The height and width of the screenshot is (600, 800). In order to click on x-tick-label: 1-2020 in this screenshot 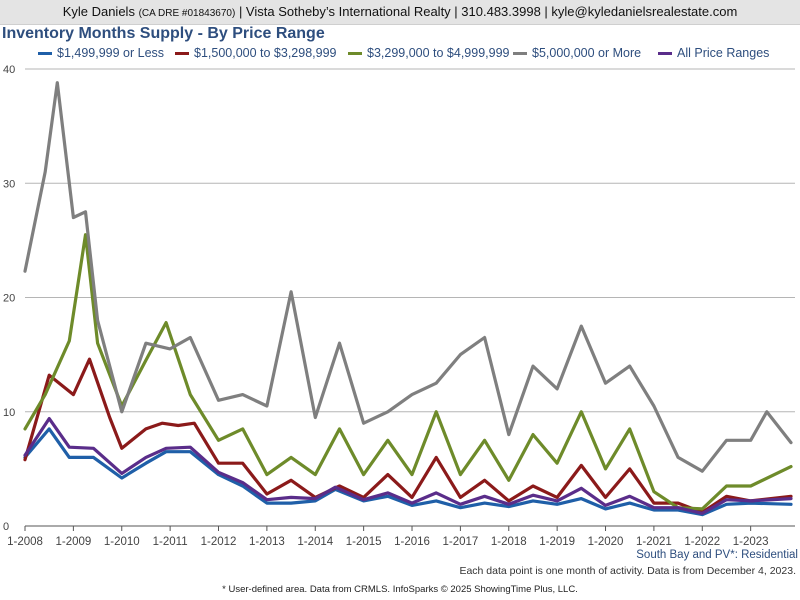, I will do `click(606, 542)`.